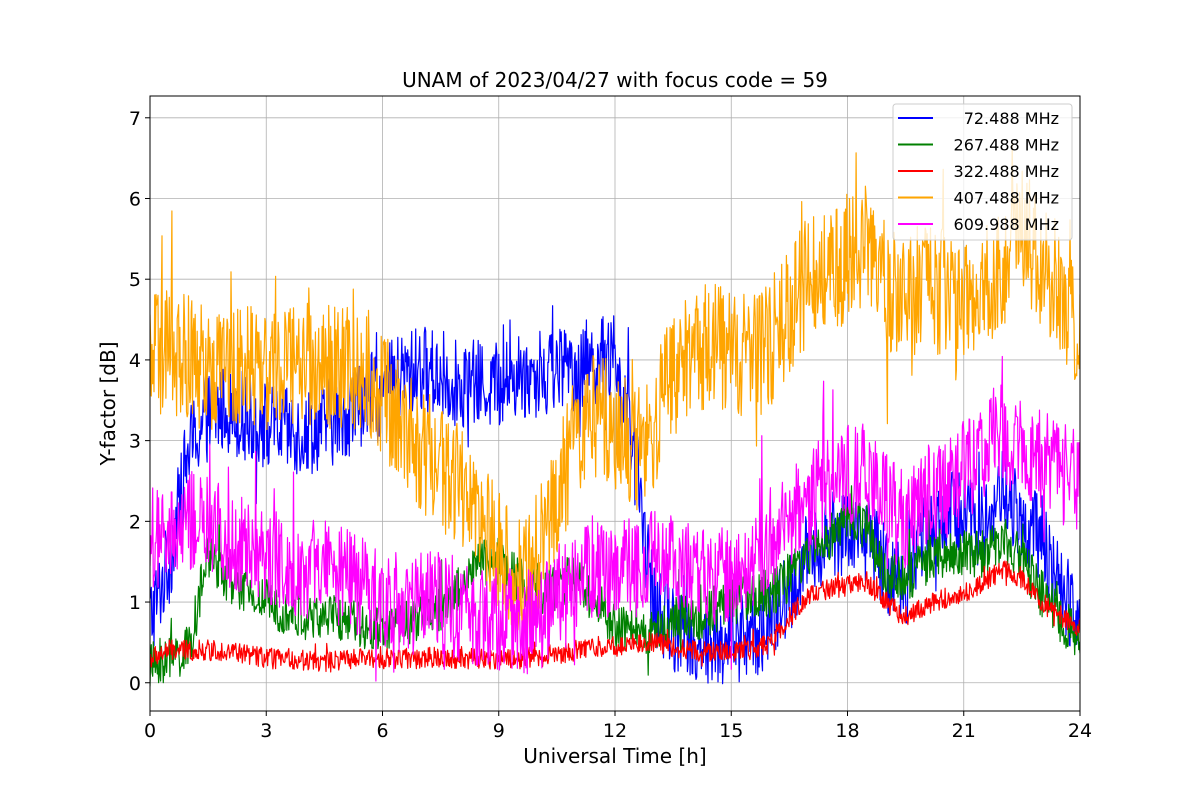 The image size is (1200, 804). I want to click on y-tick-label: 7, so click(135, 119).